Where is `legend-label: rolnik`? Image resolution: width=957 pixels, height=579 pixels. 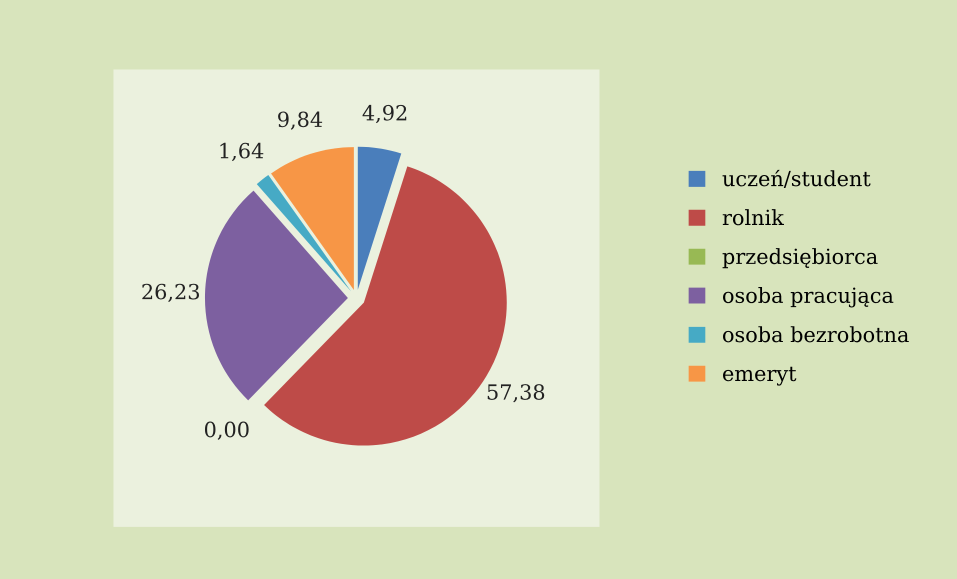
legend-label: rolnik is located at coordinates (753, 217).